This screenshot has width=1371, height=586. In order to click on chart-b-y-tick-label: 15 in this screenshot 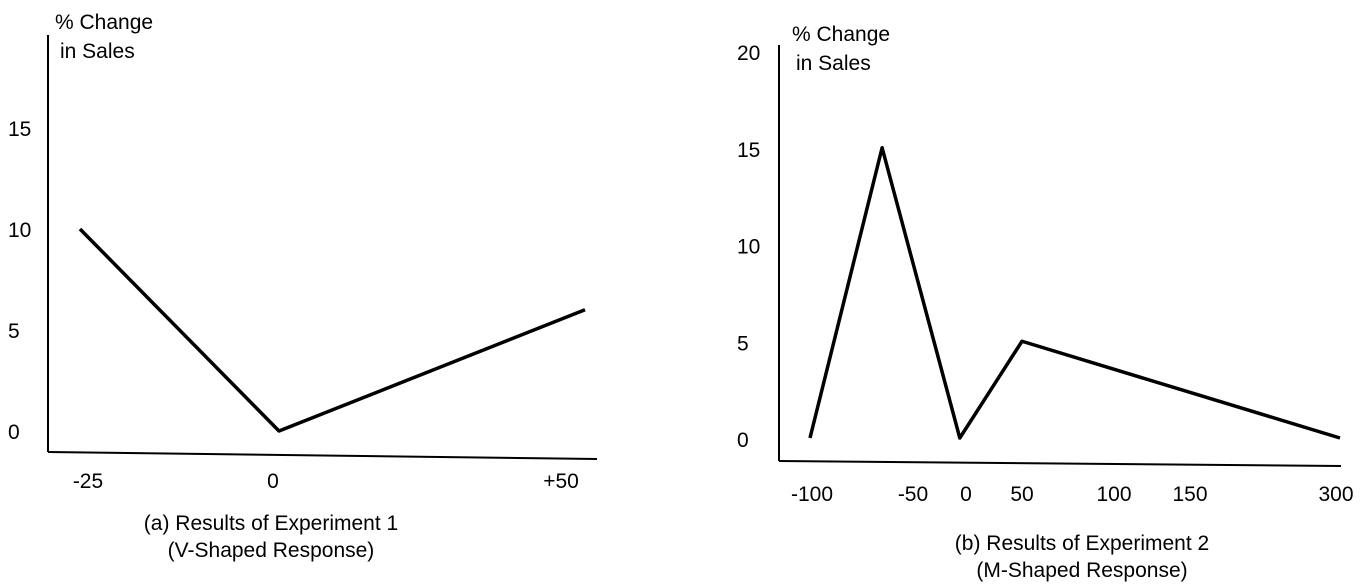, I will do `click(748, 150)`.